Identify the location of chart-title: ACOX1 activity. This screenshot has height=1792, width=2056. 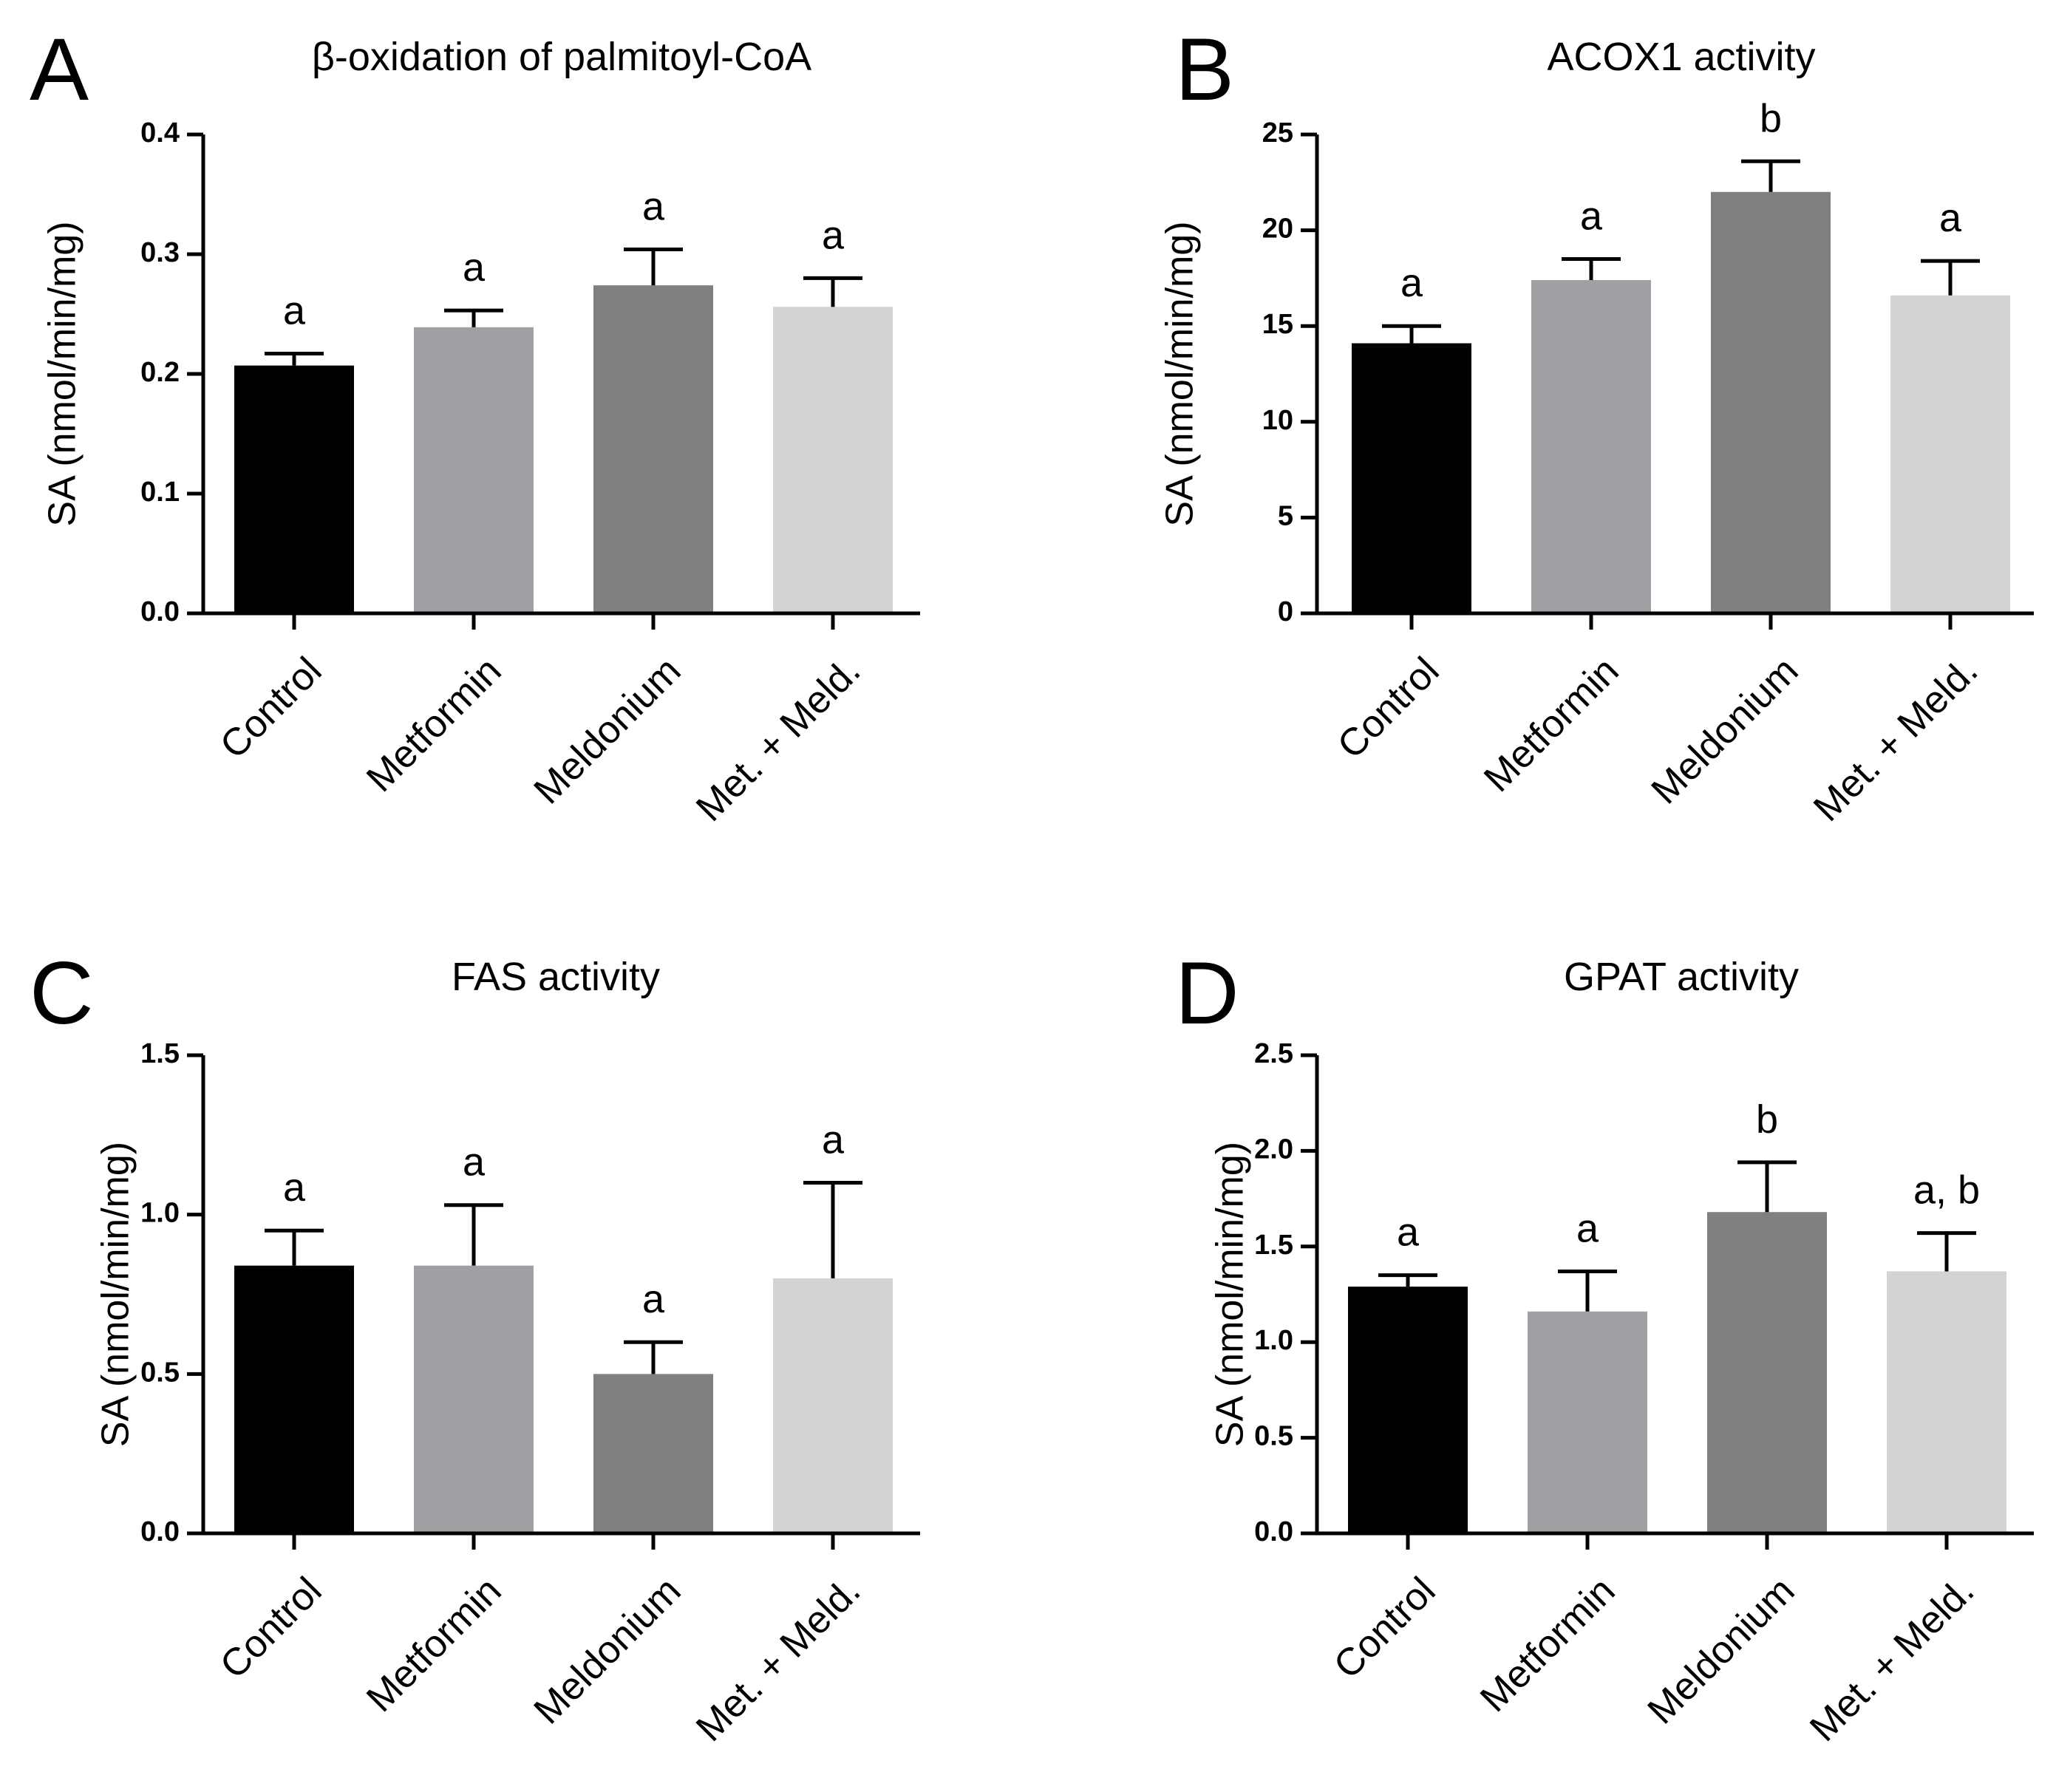
(1681, 57).